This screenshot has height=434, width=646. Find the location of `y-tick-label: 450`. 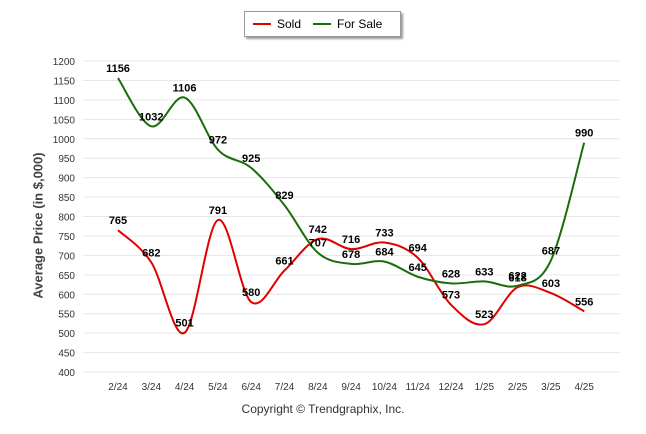

y-tick-label: 450 is located at coordinates (66, 354).